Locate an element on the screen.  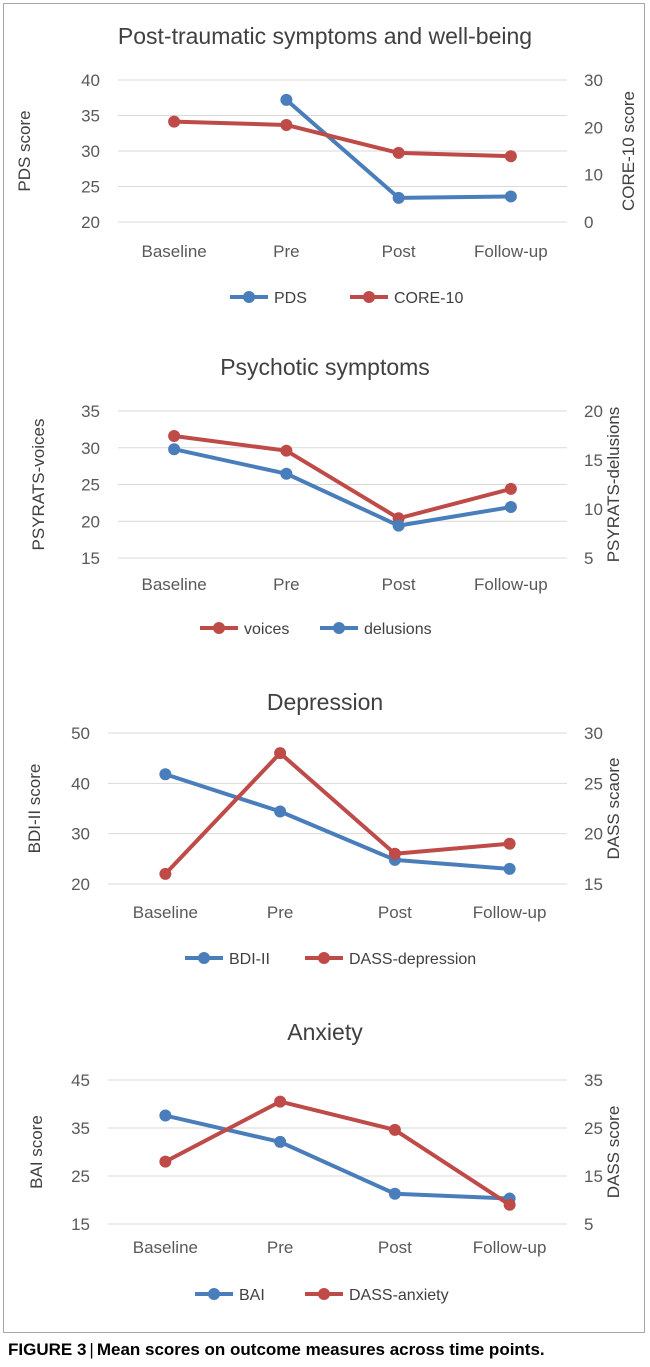
series-line-bdi-ii is located at coordinates (337, 821).